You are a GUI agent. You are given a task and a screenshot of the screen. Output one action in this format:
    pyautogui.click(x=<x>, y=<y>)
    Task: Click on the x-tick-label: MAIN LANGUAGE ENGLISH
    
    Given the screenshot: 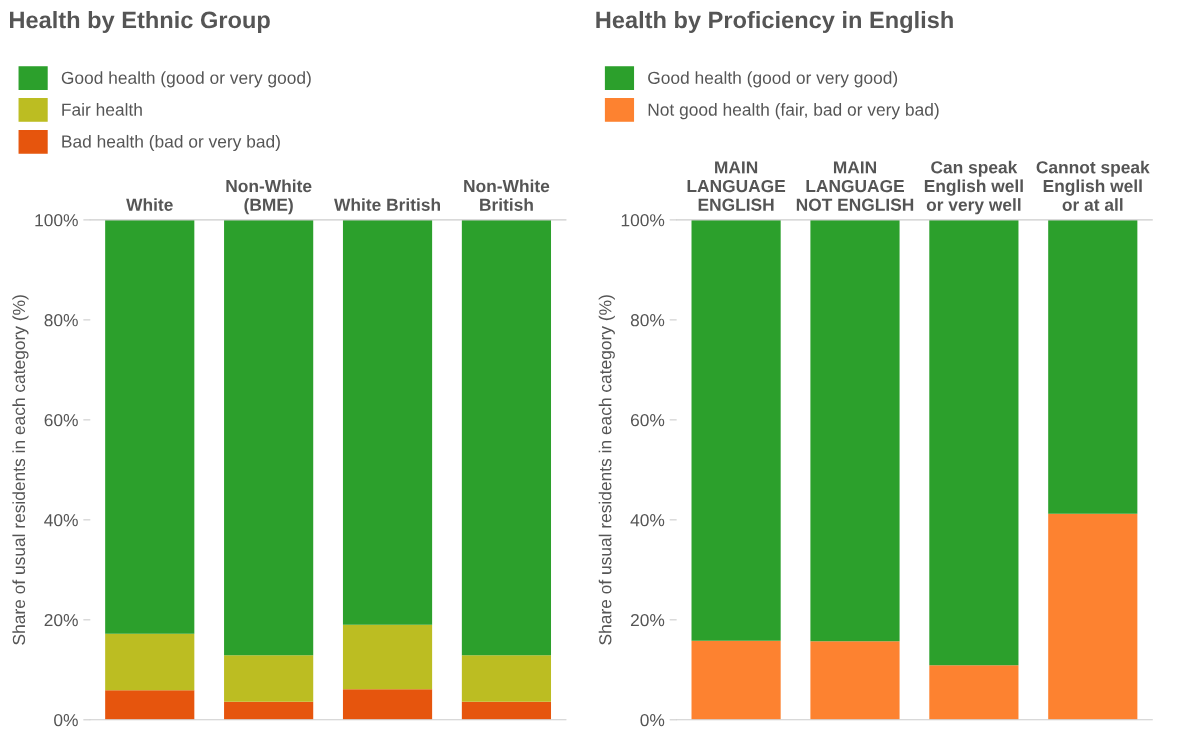 What is the action you would take?
    pyautogui.click(x=736, y=186)
    